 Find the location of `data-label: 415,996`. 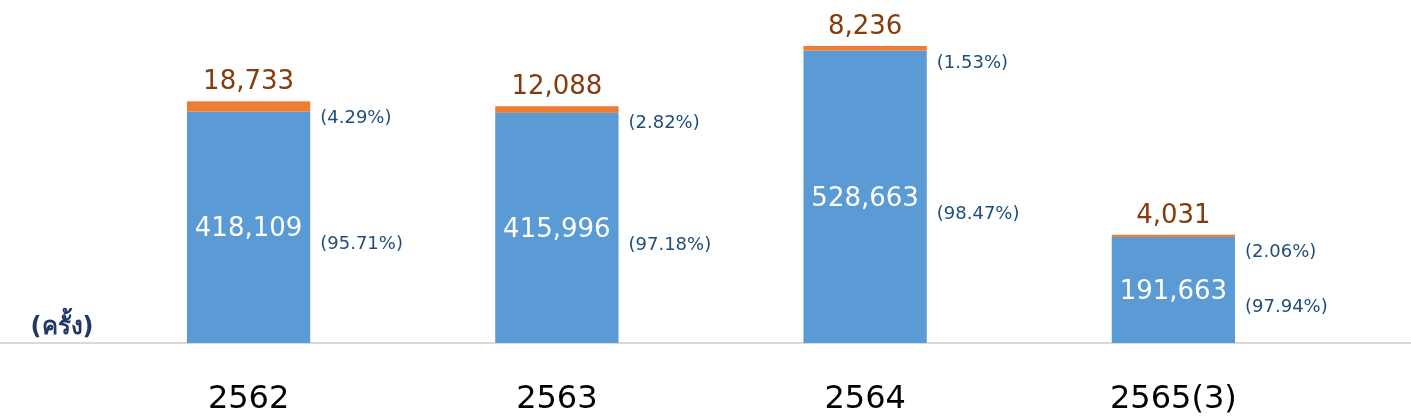

data-label: 415,996 is located at coordinates (557, 227).